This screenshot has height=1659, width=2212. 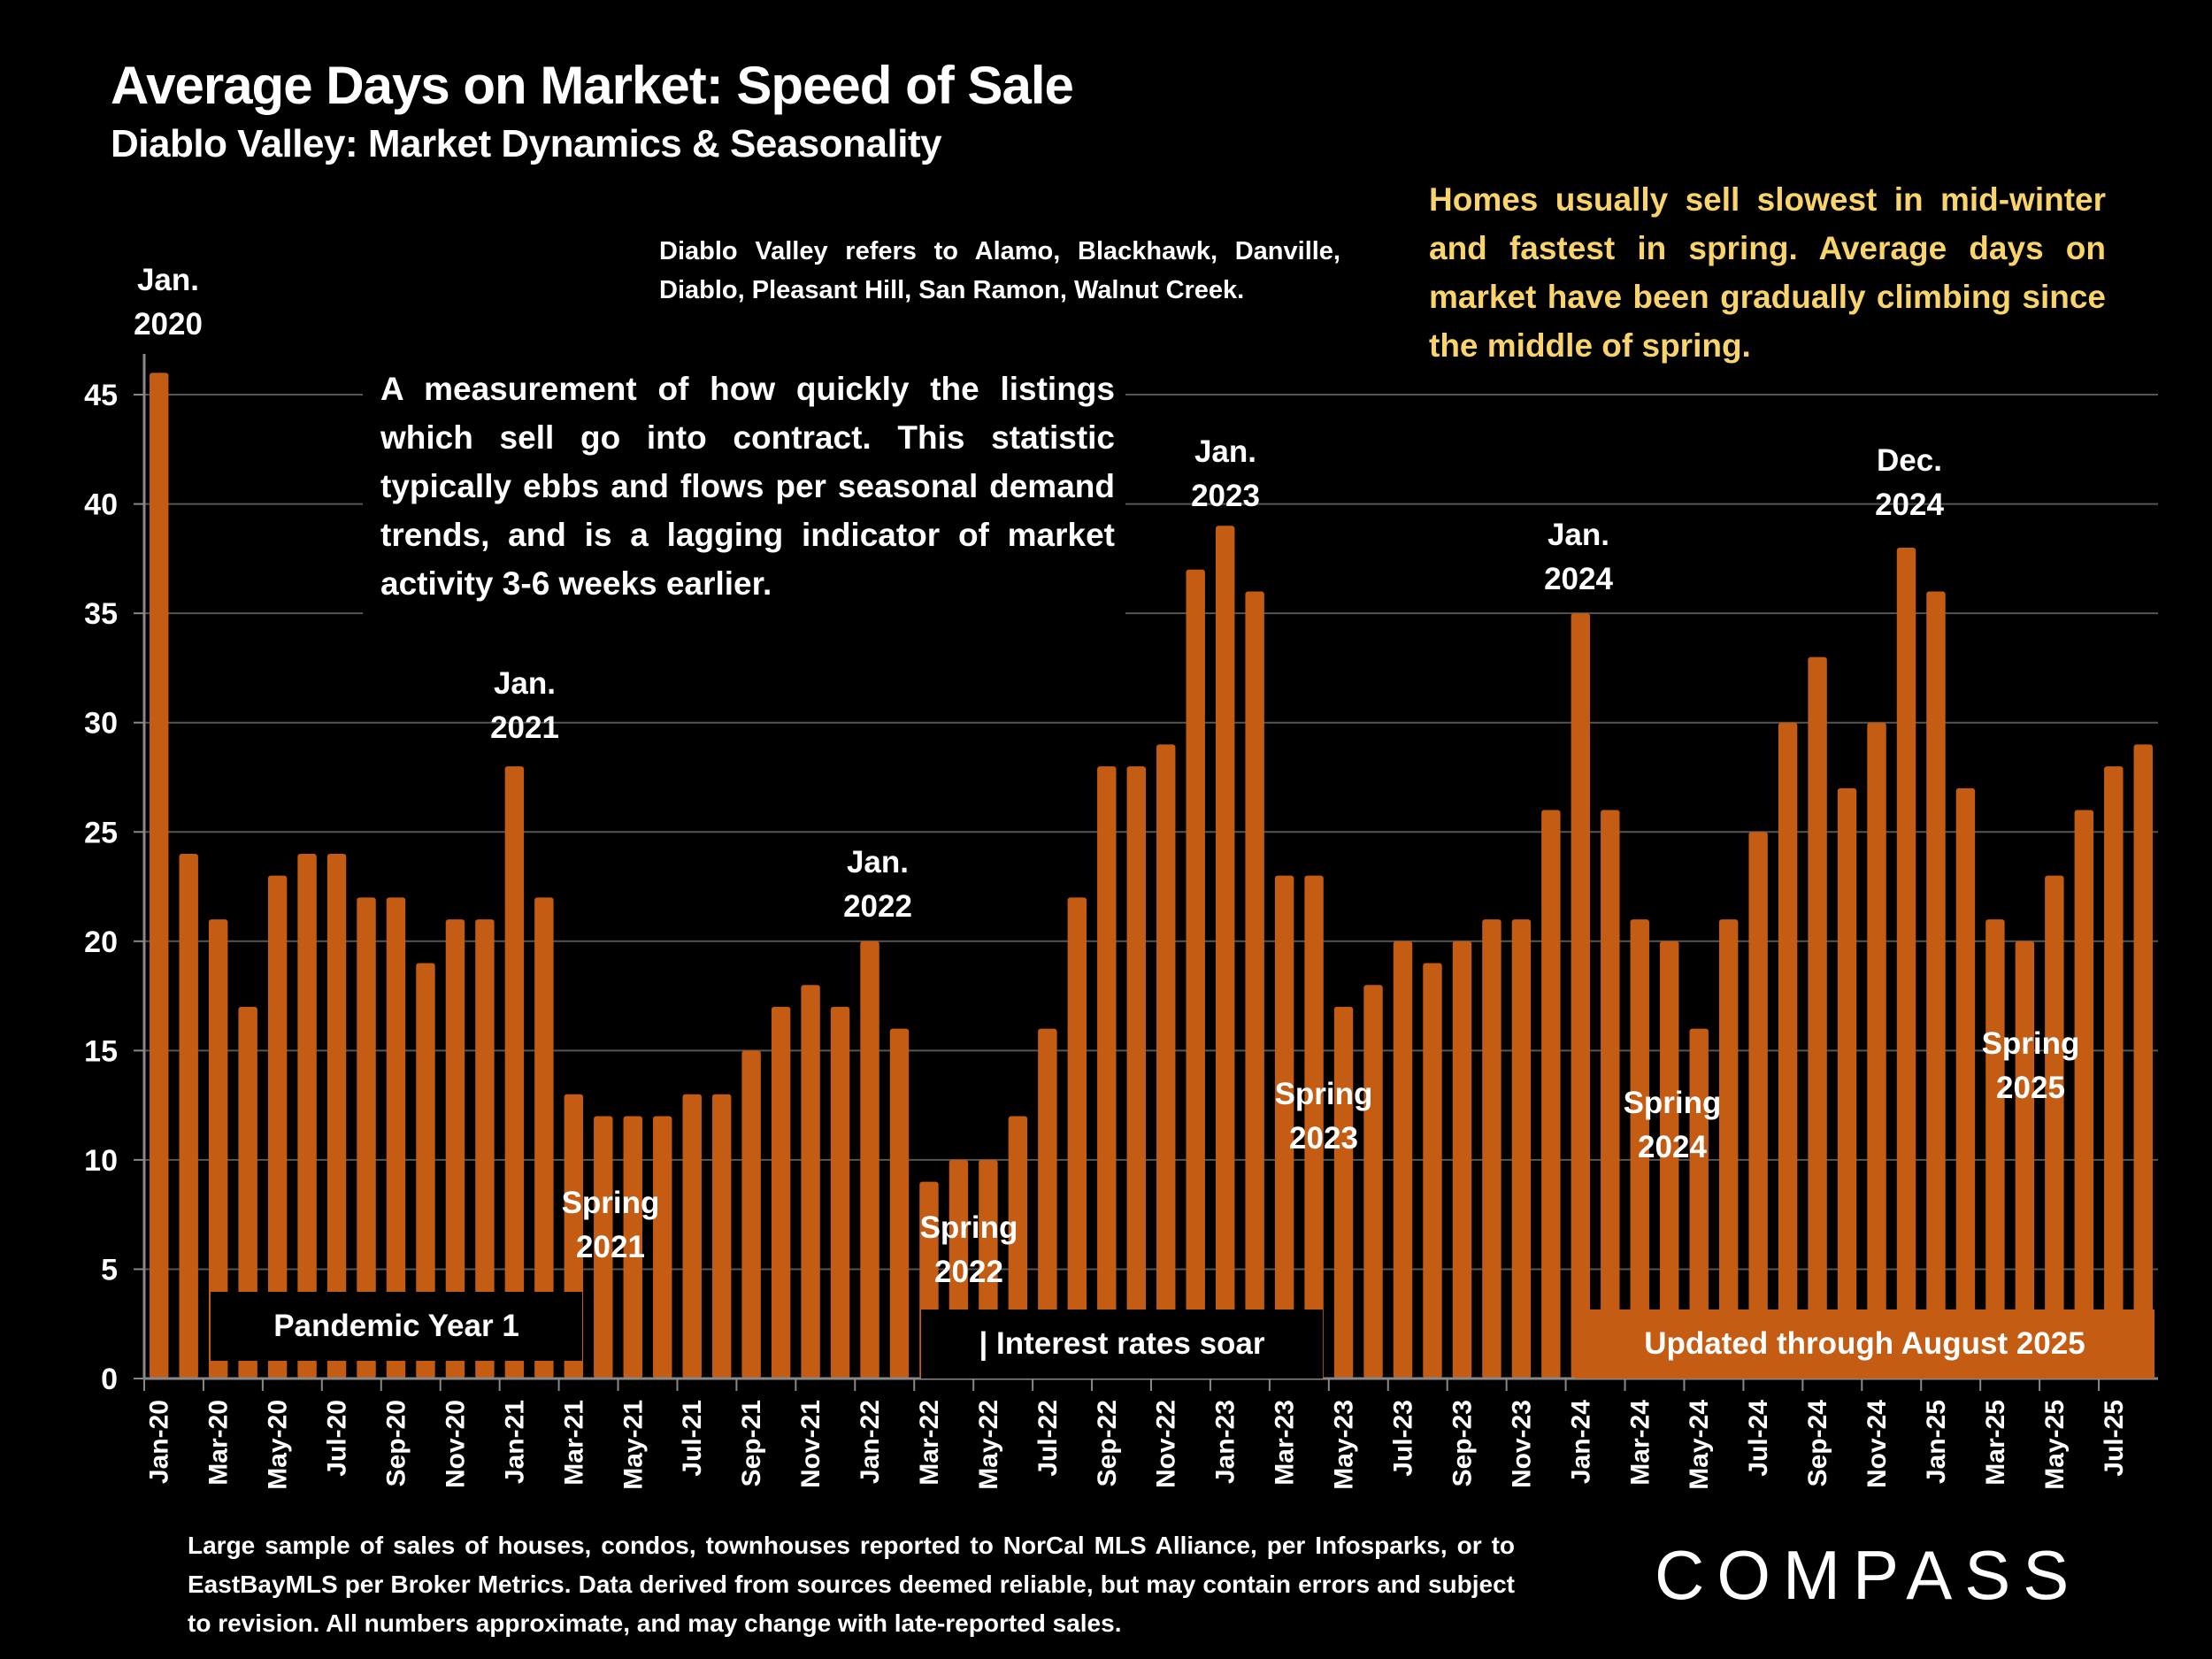 I want to click on annotation-line: 2025, so click(x=2031, y=1088).